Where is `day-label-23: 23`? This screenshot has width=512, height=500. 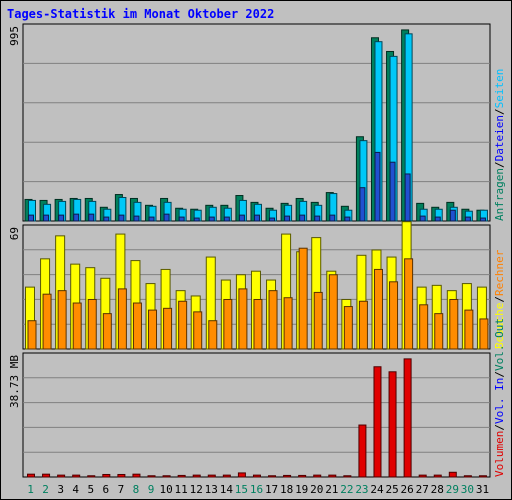 day-label-23: 23 is located at coordinates (361, 489).